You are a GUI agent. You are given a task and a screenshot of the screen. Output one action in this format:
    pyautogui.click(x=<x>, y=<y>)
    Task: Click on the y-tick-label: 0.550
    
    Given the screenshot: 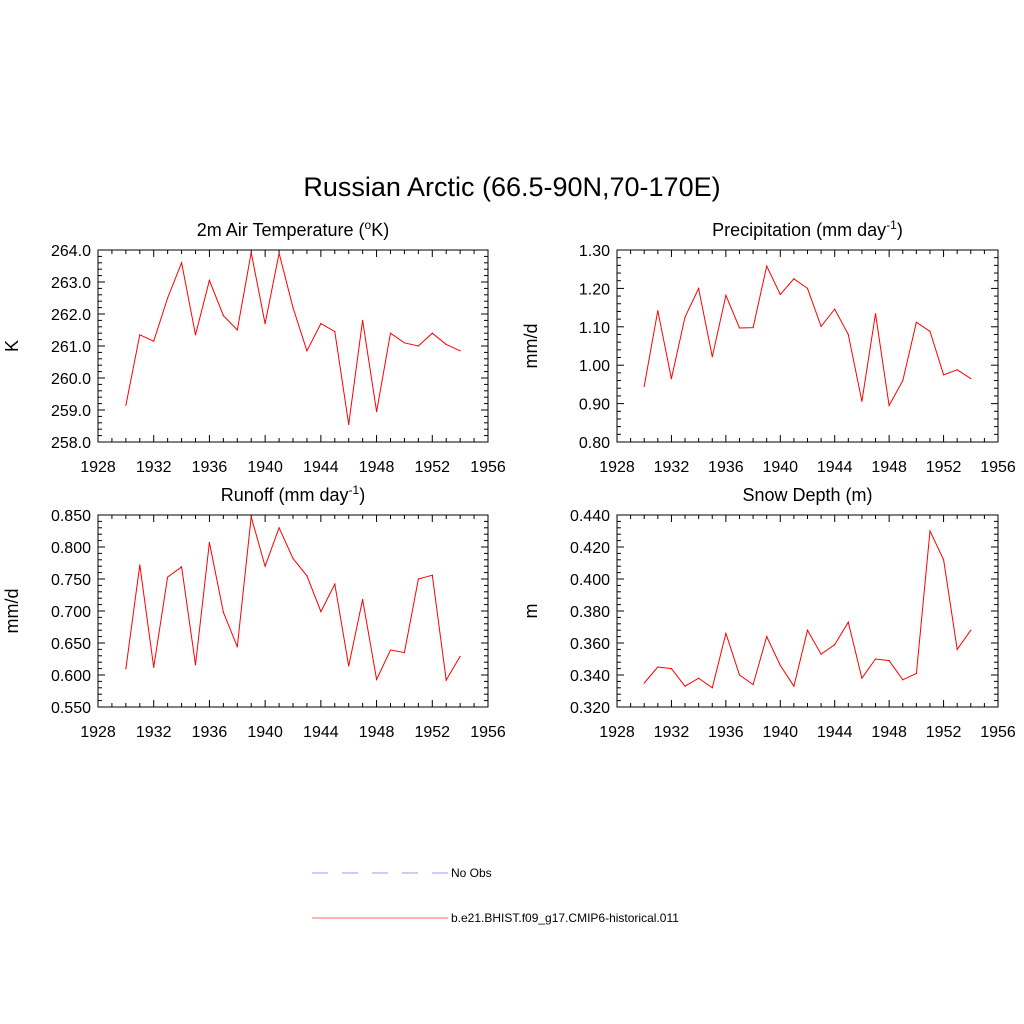 What is the action you would take?
    pyautogui.click(x=71, y=708)
    